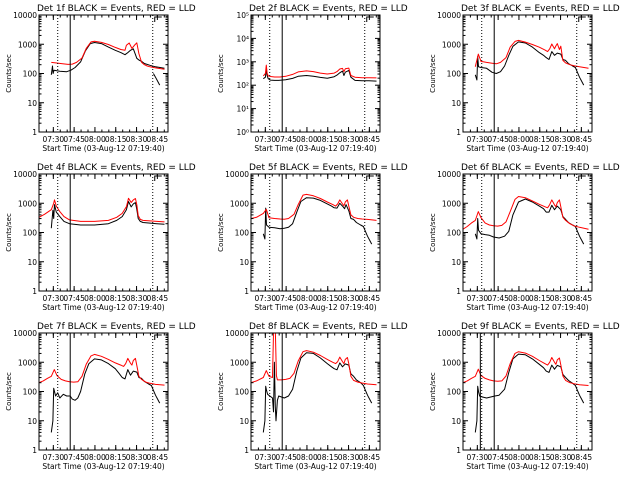  I want to click on panel-title: Det 7f BLACK = Events, RED = LLD, so click(116, 327).